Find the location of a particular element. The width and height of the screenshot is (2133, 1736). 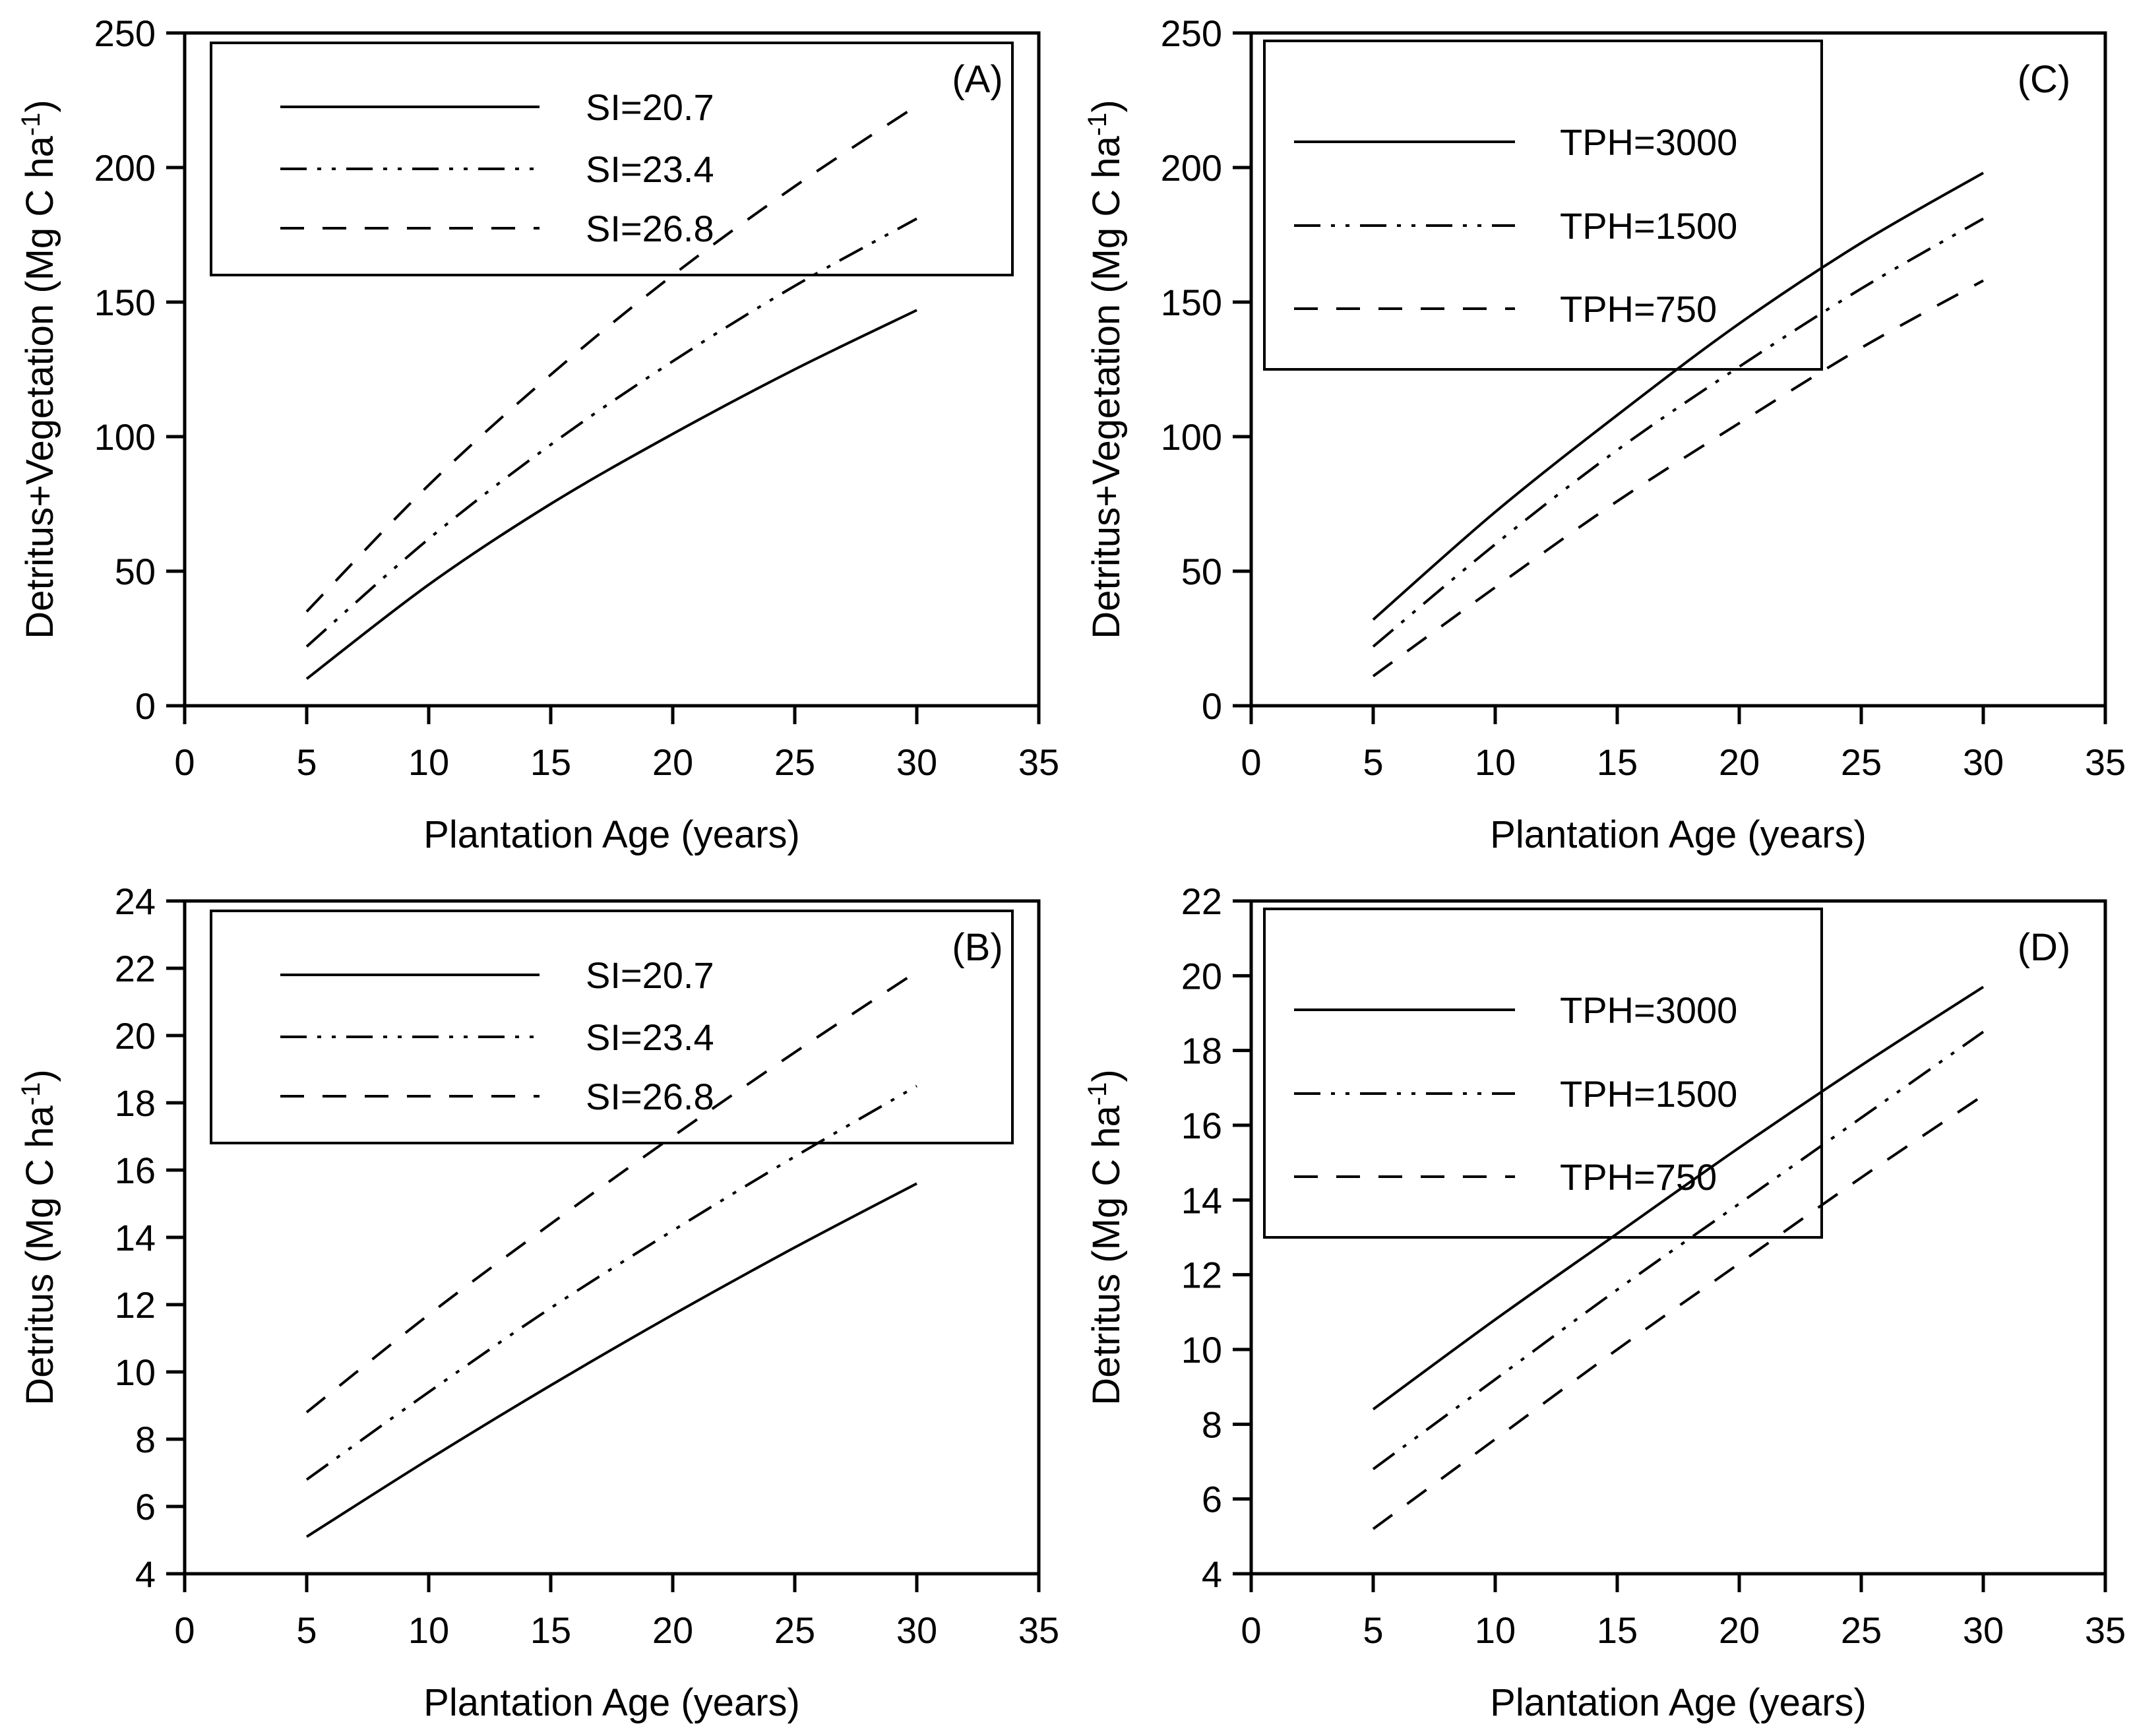

y-tick-label: 8 is located at coordinates (145, 1439).